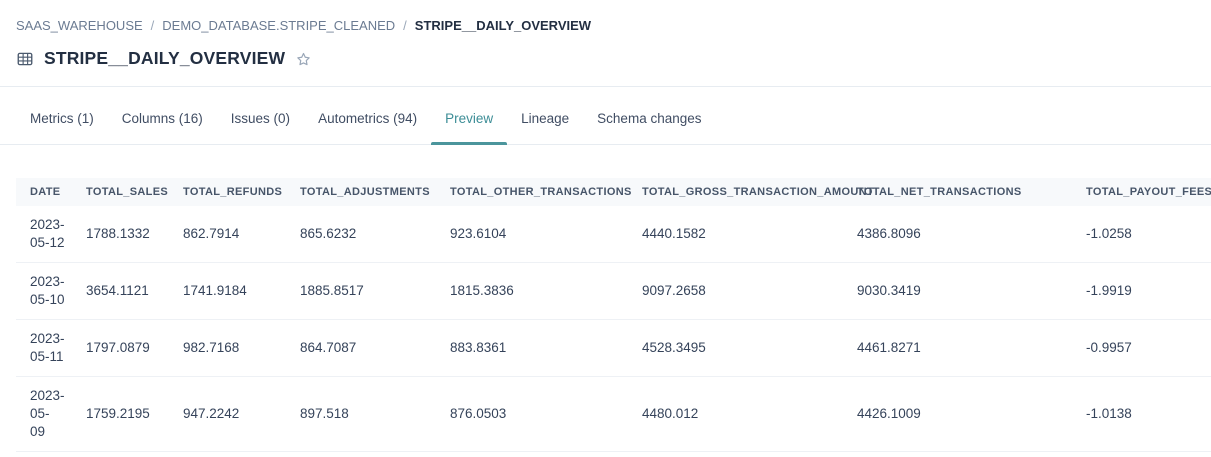 Image resolution: width=1211 pixels, height=457 pixels. What do you see at coordinates (134, 414) in the screenshot?
I see `table-cell: 1759.2195` at bounding box center [134, 414].